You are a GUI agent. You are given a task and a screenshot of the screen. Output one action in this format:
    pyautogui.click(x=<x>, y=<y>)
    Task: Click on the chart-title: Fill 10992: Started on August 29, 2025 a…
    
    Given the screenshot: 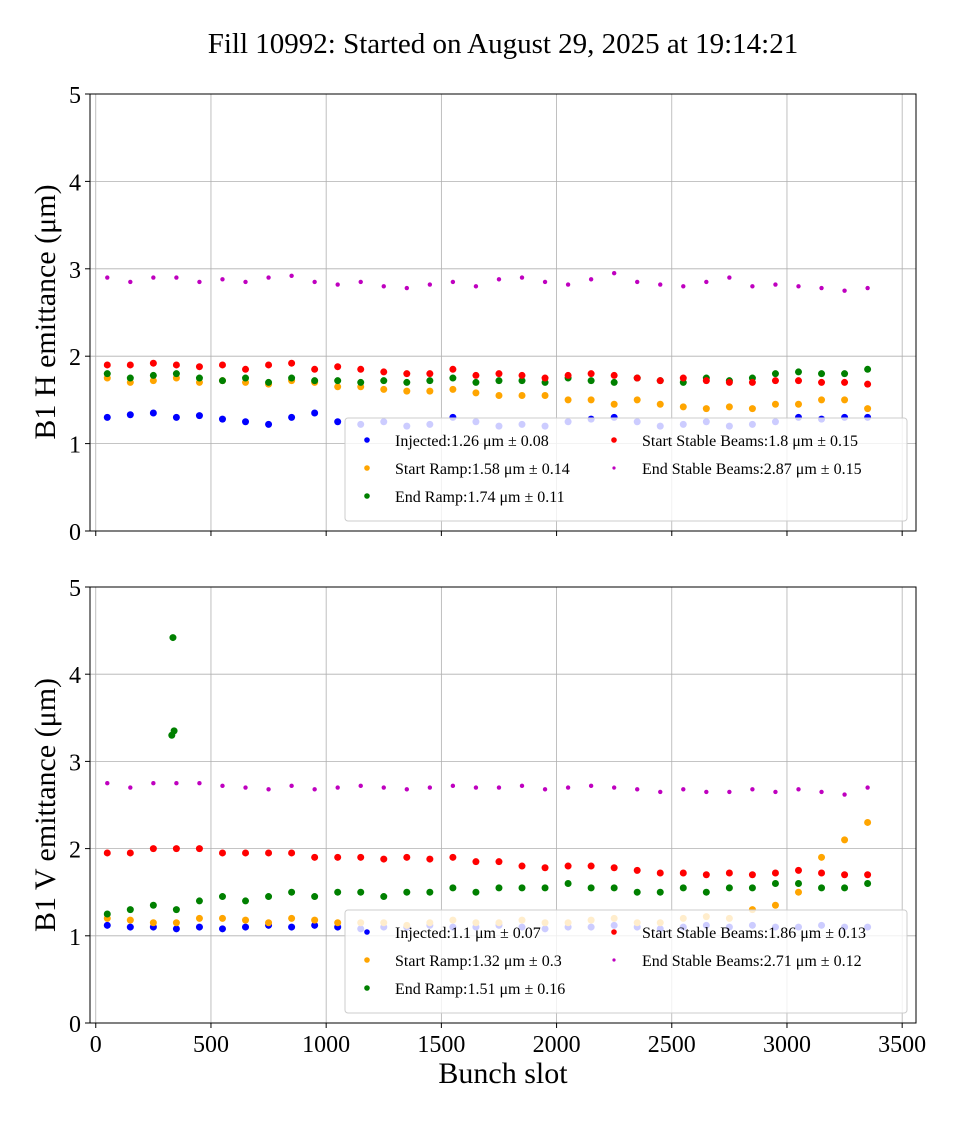 What is the action you would take?
    pyautogui.click(x=503, y=44)
    